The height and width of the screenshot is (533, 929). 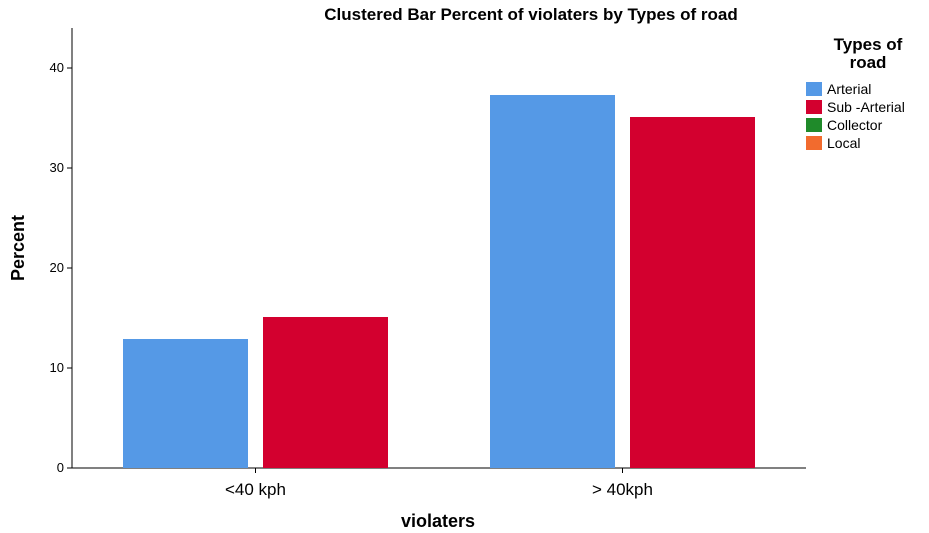 I want to click on y-ticks: 0 10 20 30 40, so click(x=61, y=267).